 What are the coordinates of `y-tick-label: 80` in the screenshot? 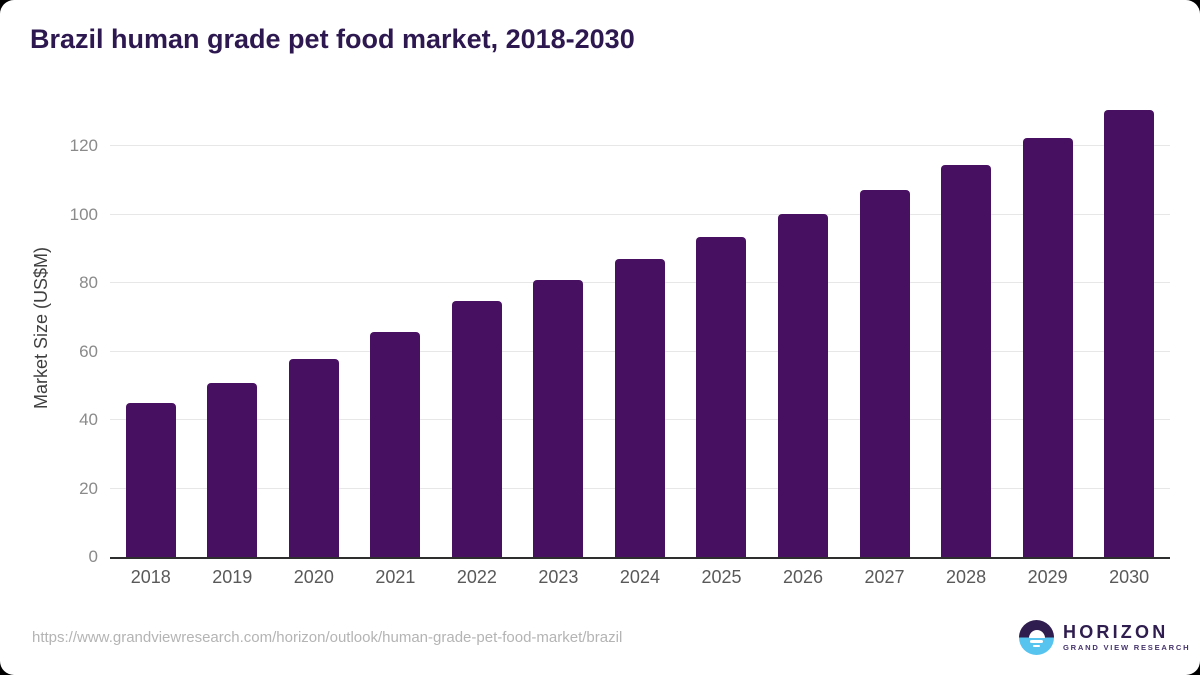 It's located at (88, 283).